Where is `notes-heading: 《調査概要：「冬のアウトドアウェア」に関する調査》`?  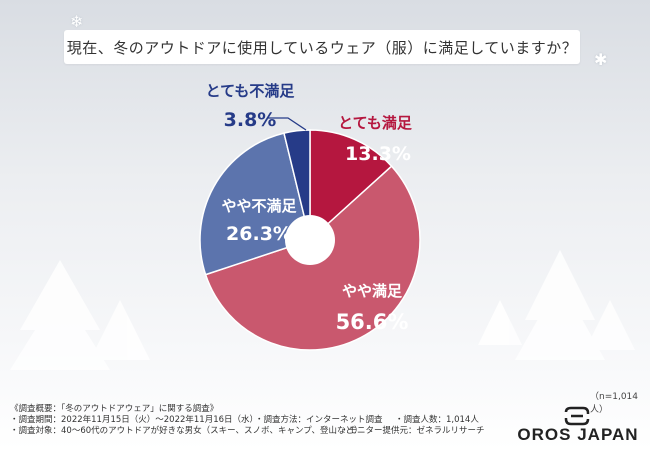
notes-heading: 《調査概要：「冬のアウトドアウェア」に関する調査》 is located at coordinates (114, 409).